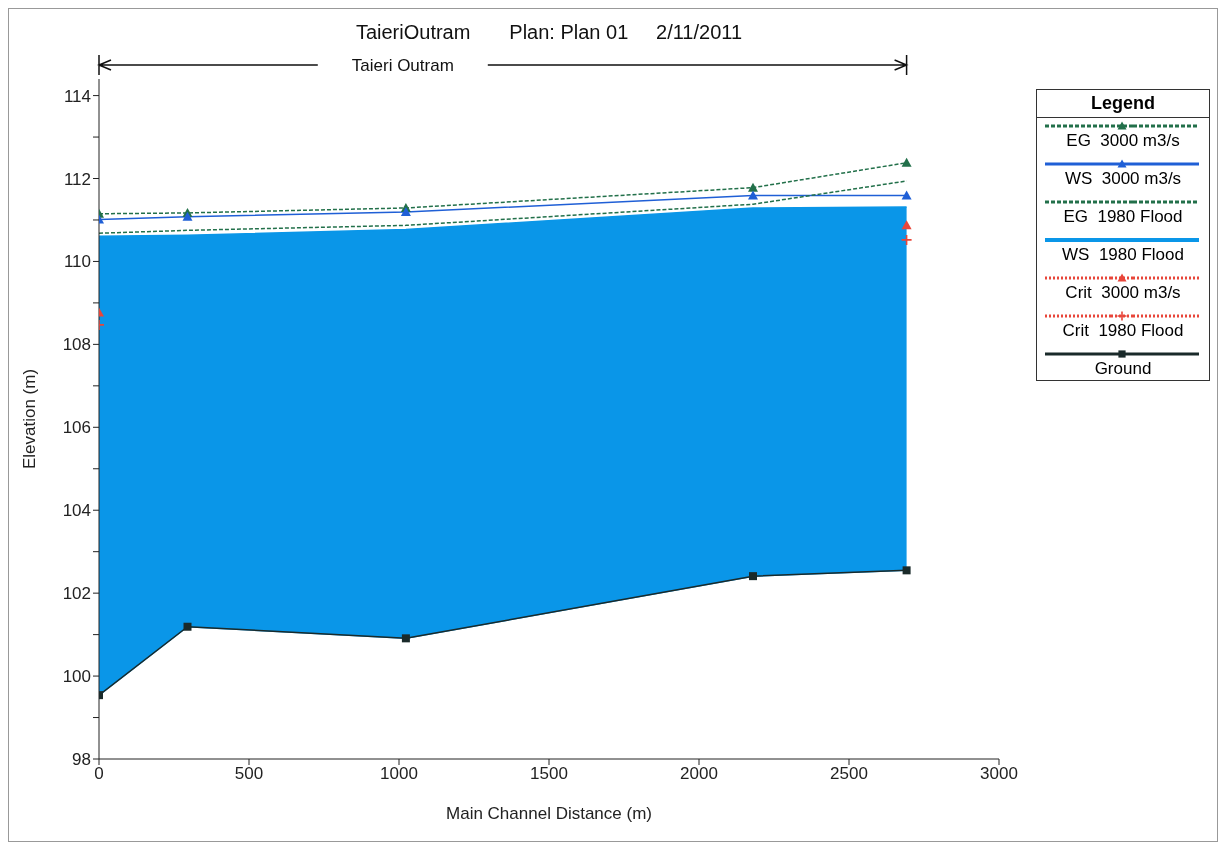 The width and height of the screenshot is (1224, 850). I want to click on y-tick-label: 112, so click(77, 179).